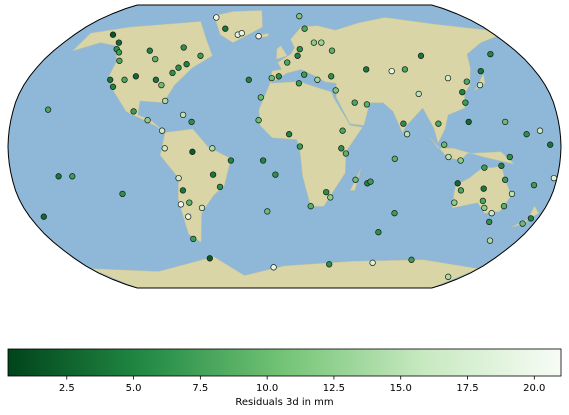 This screenshot has height=415, width=569. What do you see at coordinates (267, 388) in the screenshot?
I see `colorbar-tick-label: 10.0` at bounding box center [267, 388].